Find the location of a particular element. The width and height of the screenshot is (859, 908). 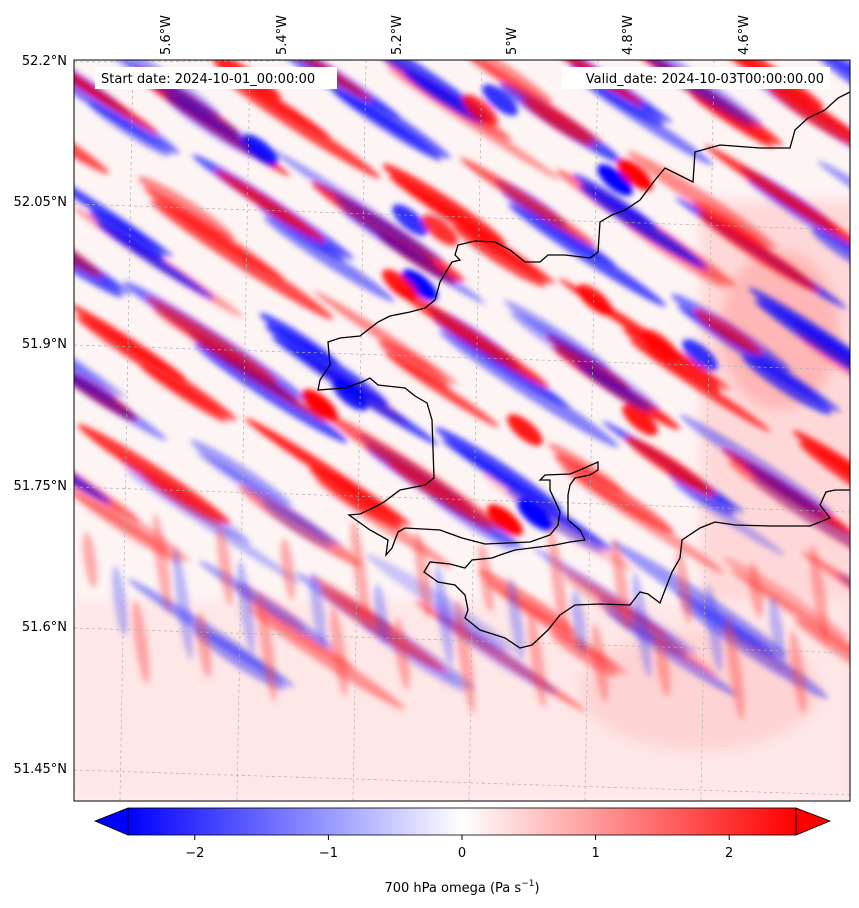

colorbar-tick-label: −2 is located at coordinates (194, 853).